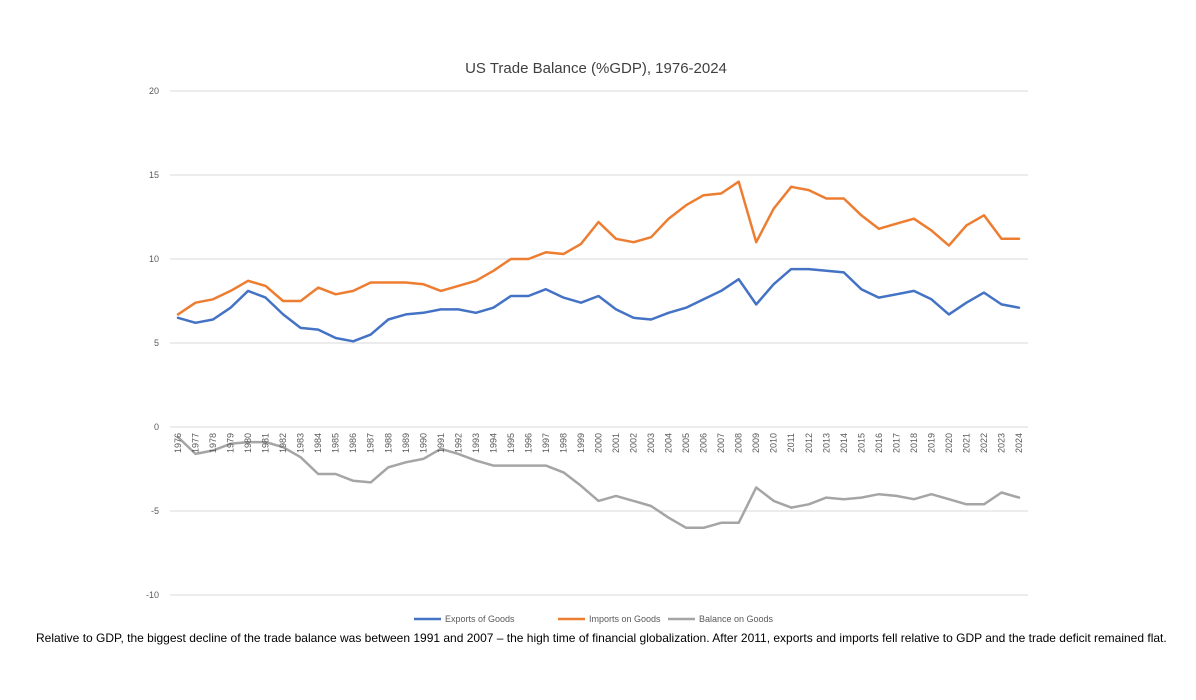  I want to click on x-tick-label: 1984, so click(318, 443).